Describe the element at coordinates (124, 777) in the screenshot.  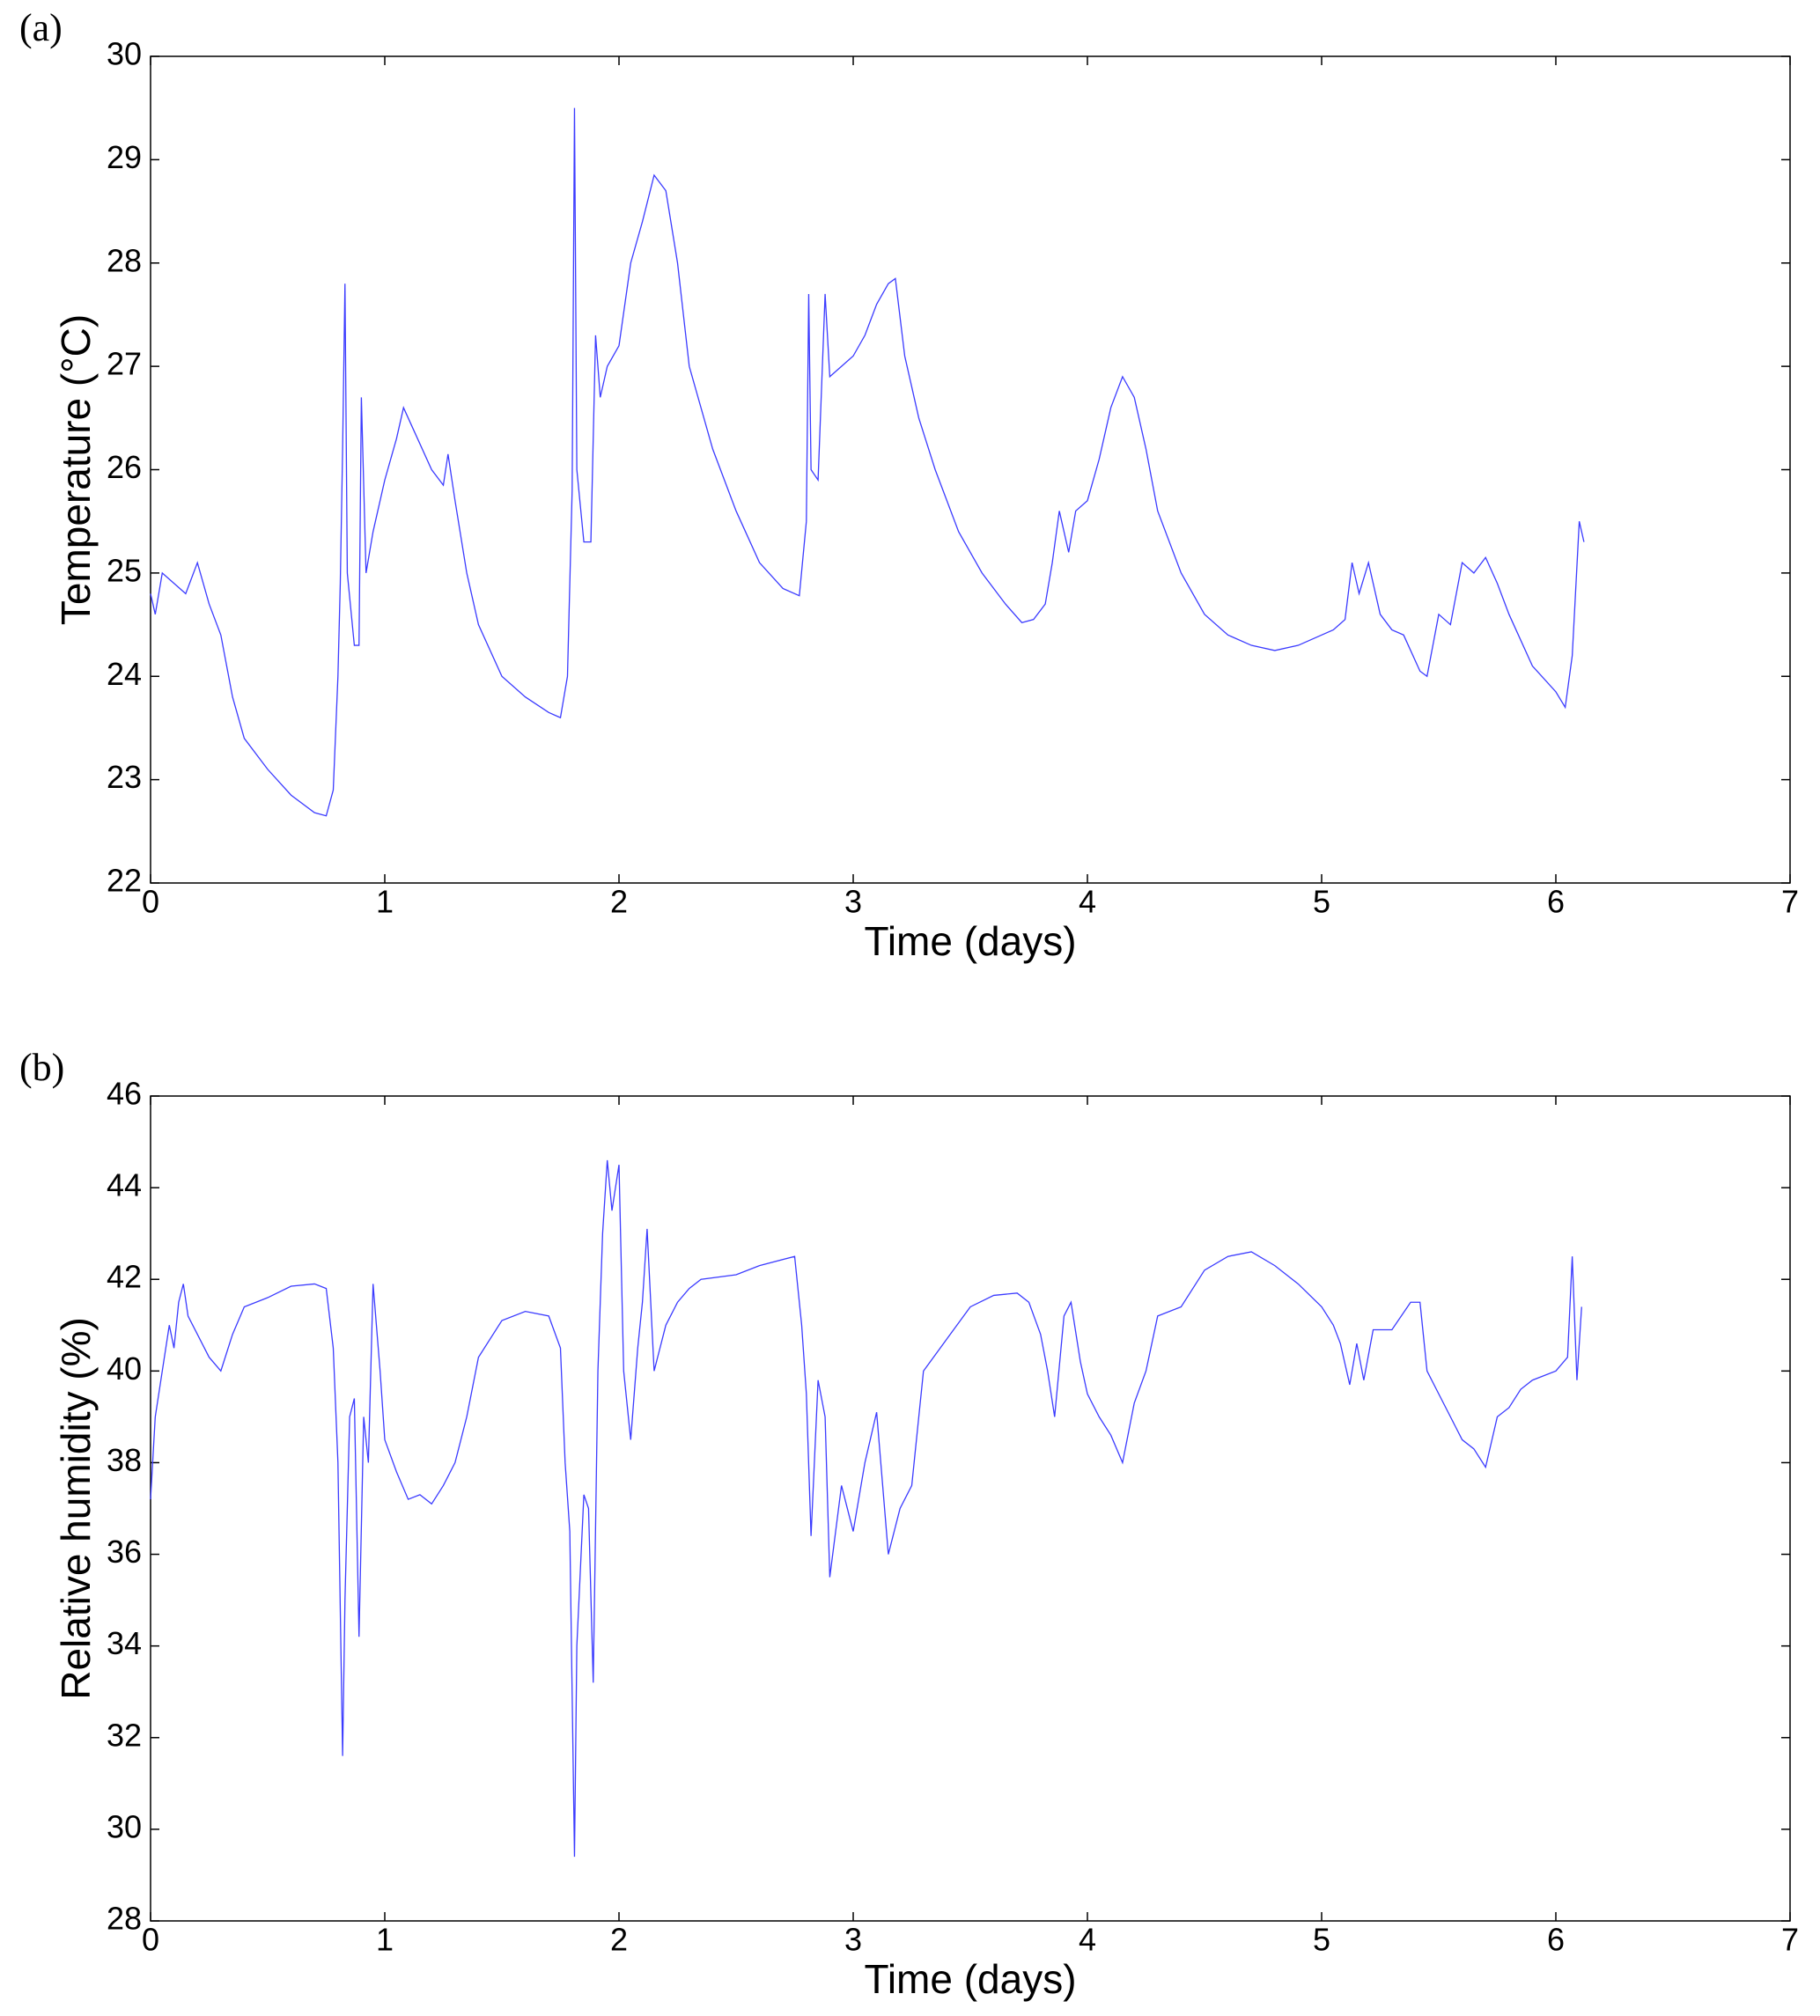
I see `y-tick-label: 23` at that location.